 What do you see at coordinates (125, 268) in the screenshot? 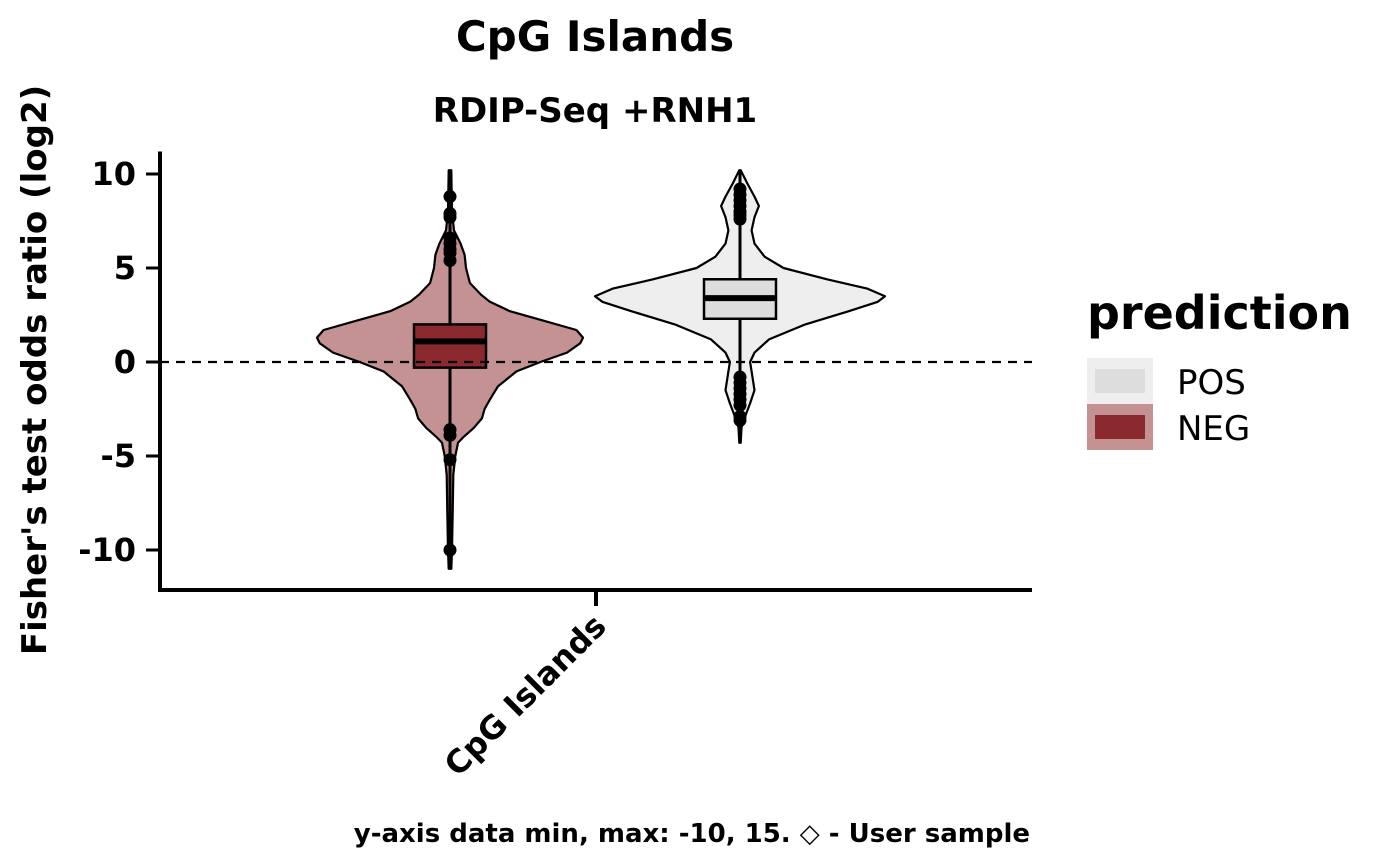
I see `y-tick-label: 5` at bounding box center [125, 268].